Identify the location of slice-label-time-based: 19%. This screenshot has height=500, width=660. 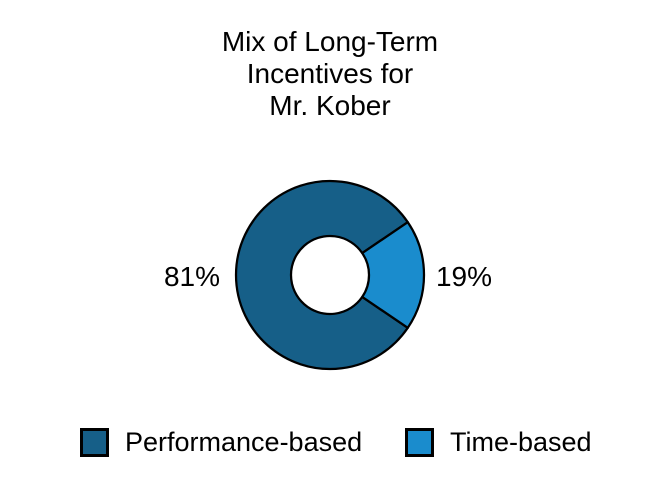
(464, 276).